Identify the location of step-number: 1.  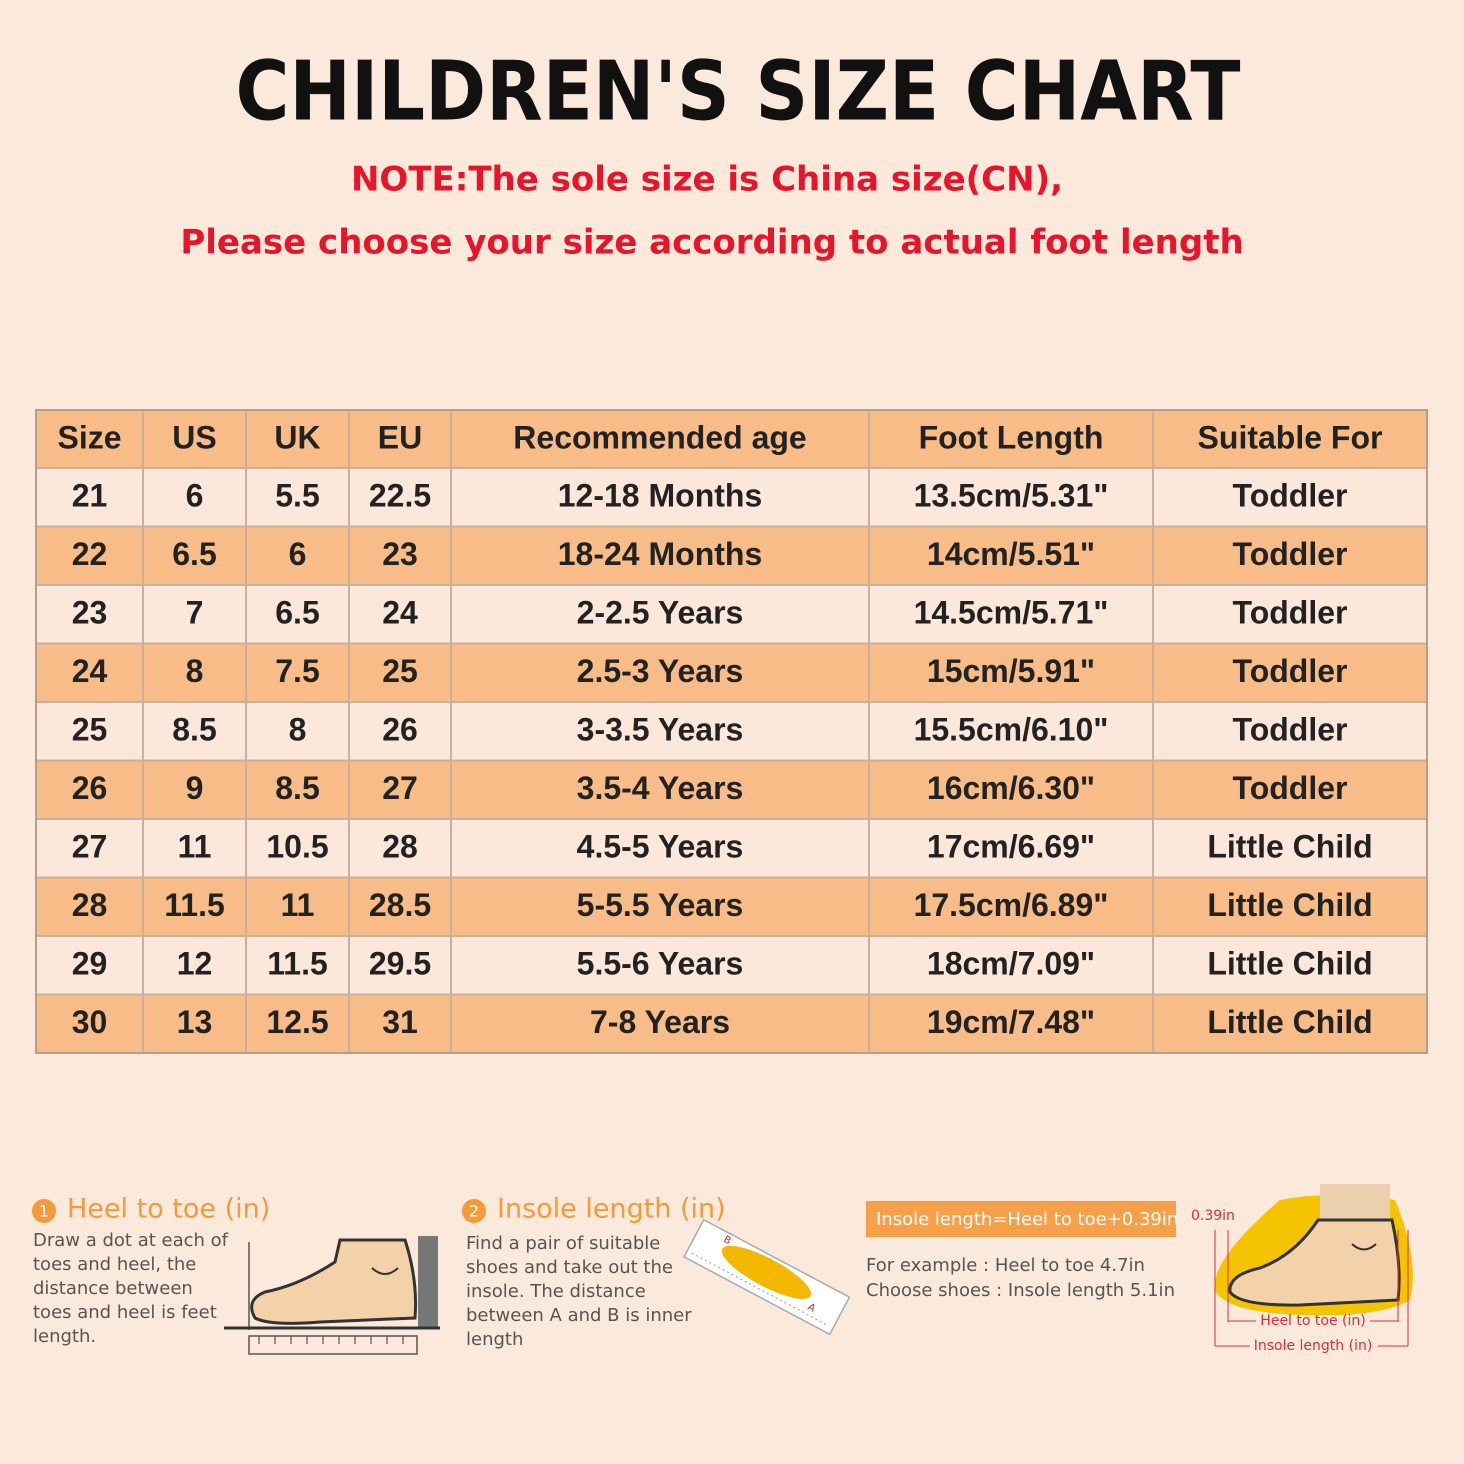
(44, 1211).